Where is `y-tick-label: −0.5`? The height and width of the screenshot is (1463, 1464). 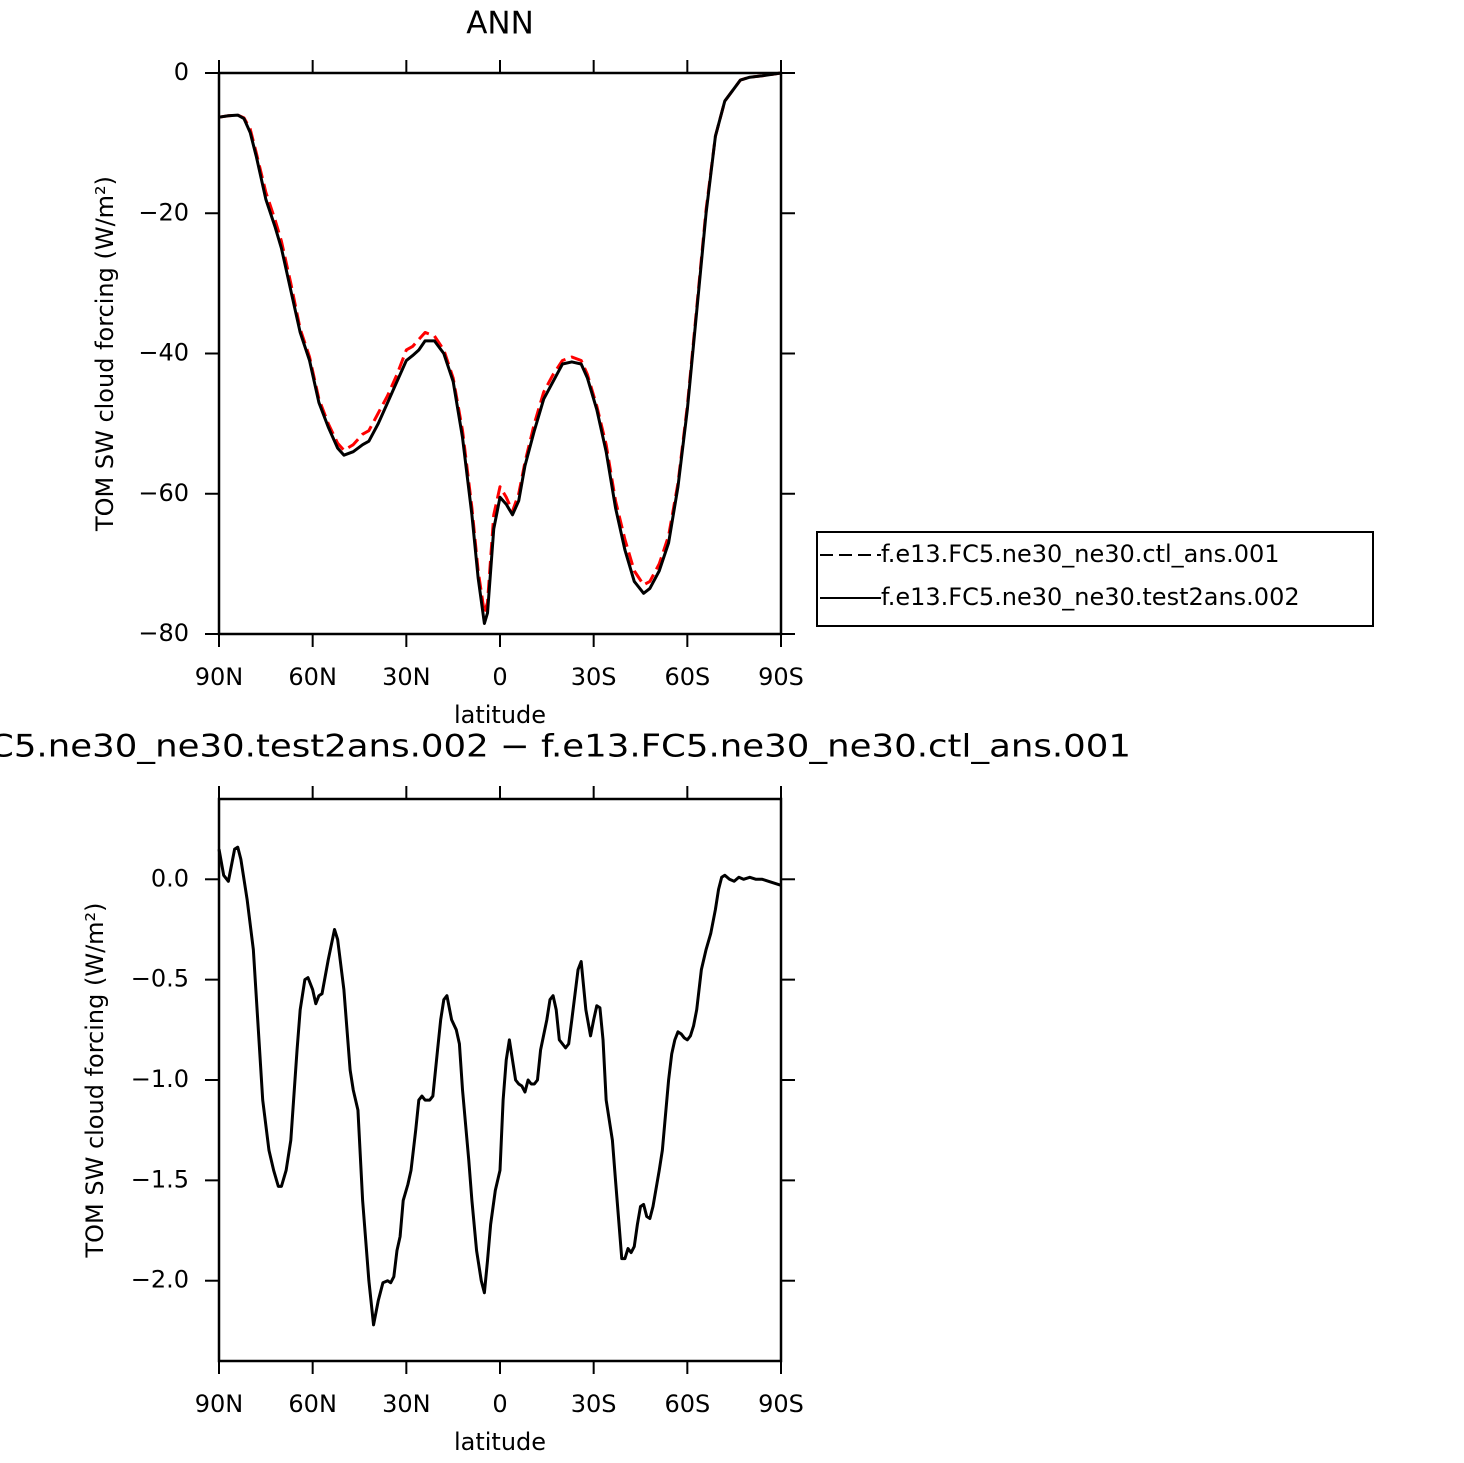 y-tick-label: −0.5 is located at coordinates (160, 979).